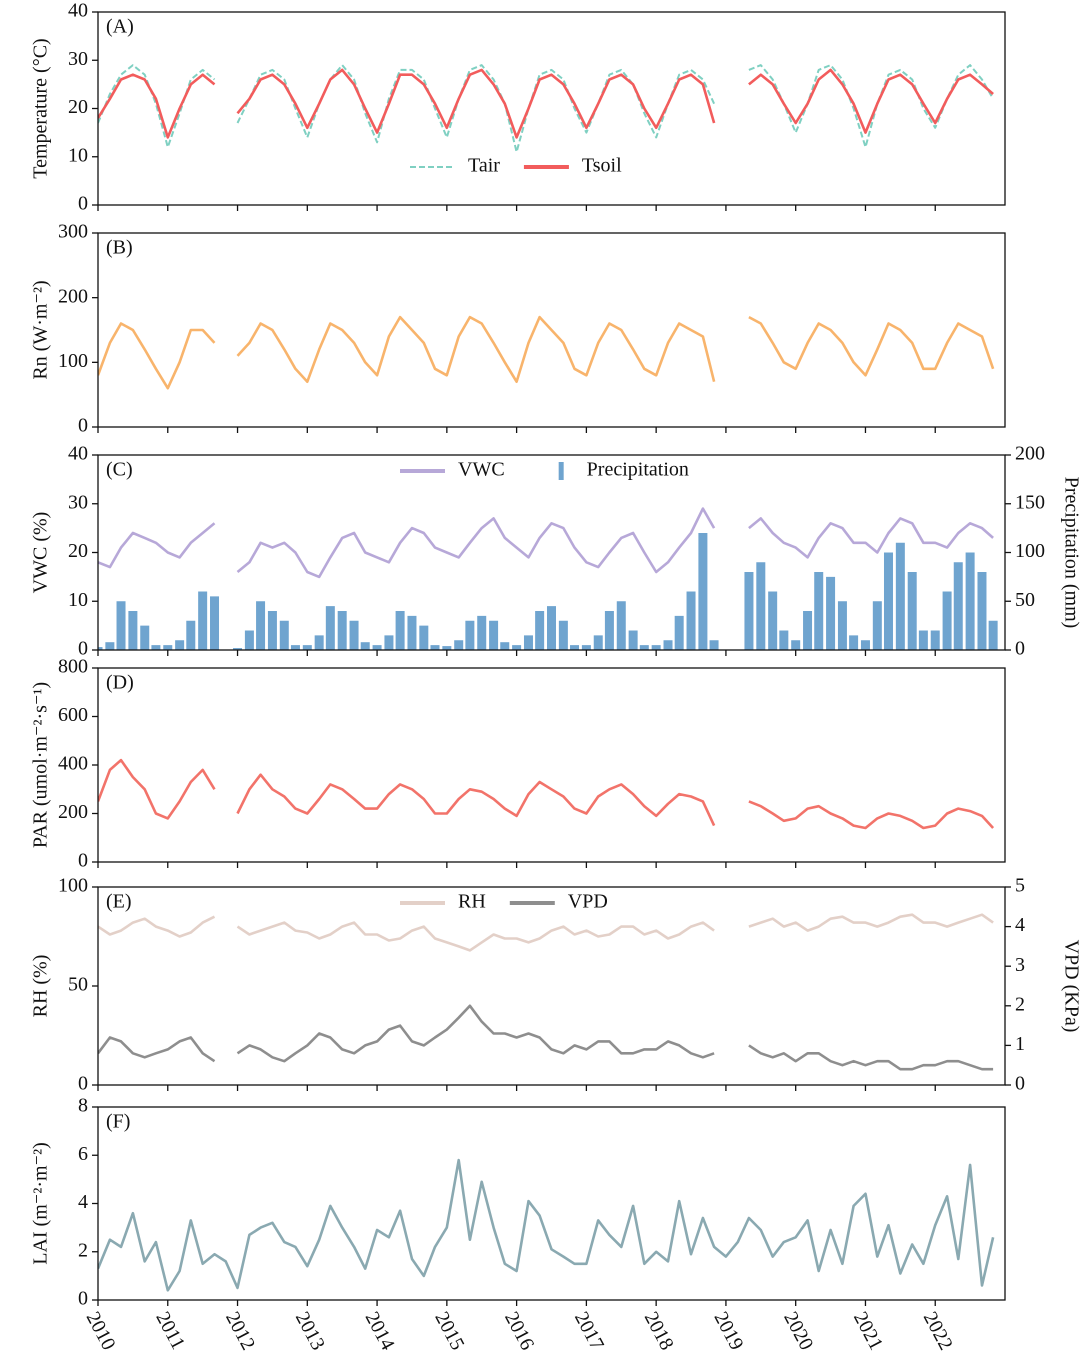 This screenshot has height=1359, width=1092. I want to click on legend-label: VWC, so click(481, 470).